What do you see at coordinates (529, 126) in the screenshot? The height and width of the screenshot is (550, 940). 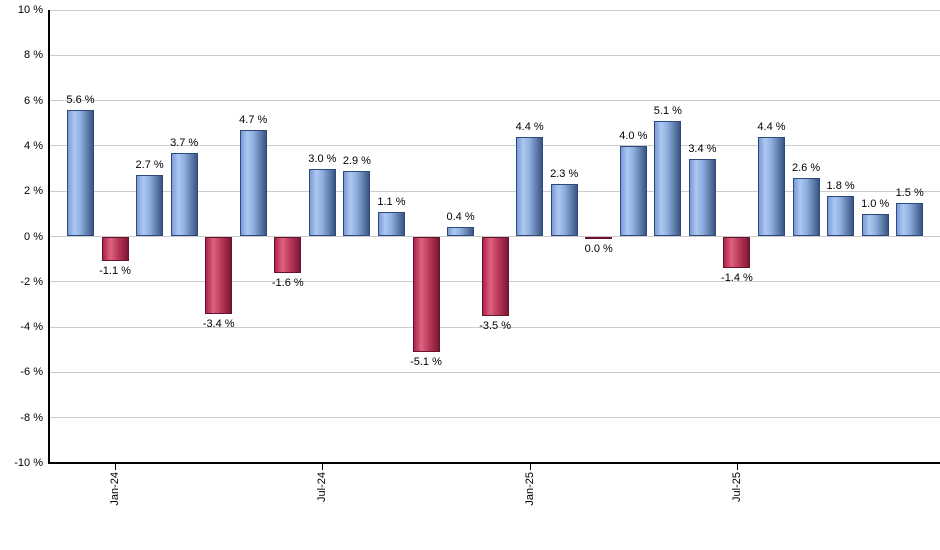 I see `bar-value-label-13: 4.4 %` at bounding box center [529, 126].